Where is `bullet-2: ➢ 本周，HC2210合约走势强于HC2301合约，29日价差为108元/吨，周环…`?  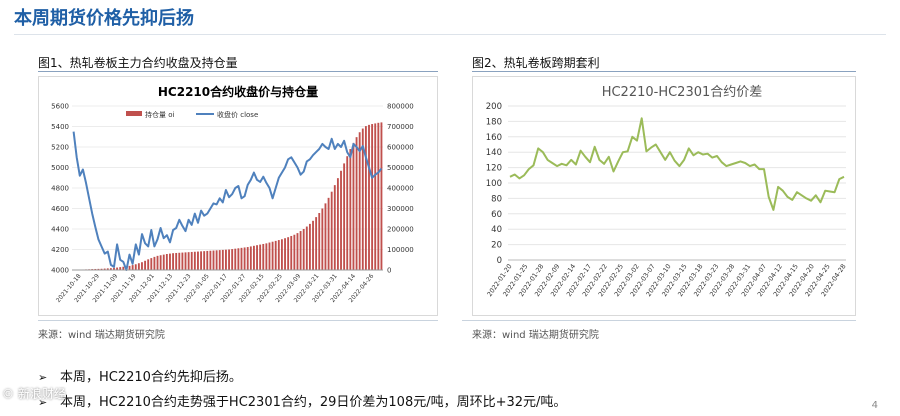 bullet-2: ➢ 本周，HC2210合约走势强于HC2301合约，29日价差为108元/吨，周环… is located at coordinates (302, 400).